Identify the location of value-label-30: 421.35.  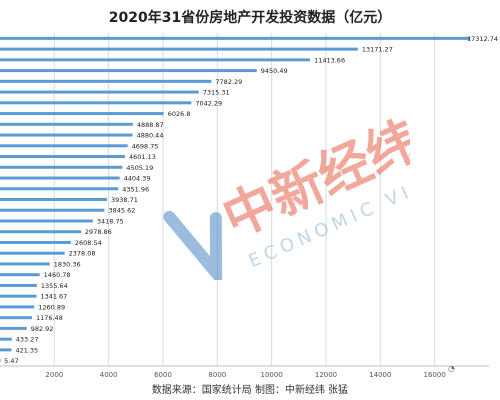
(26, 350).